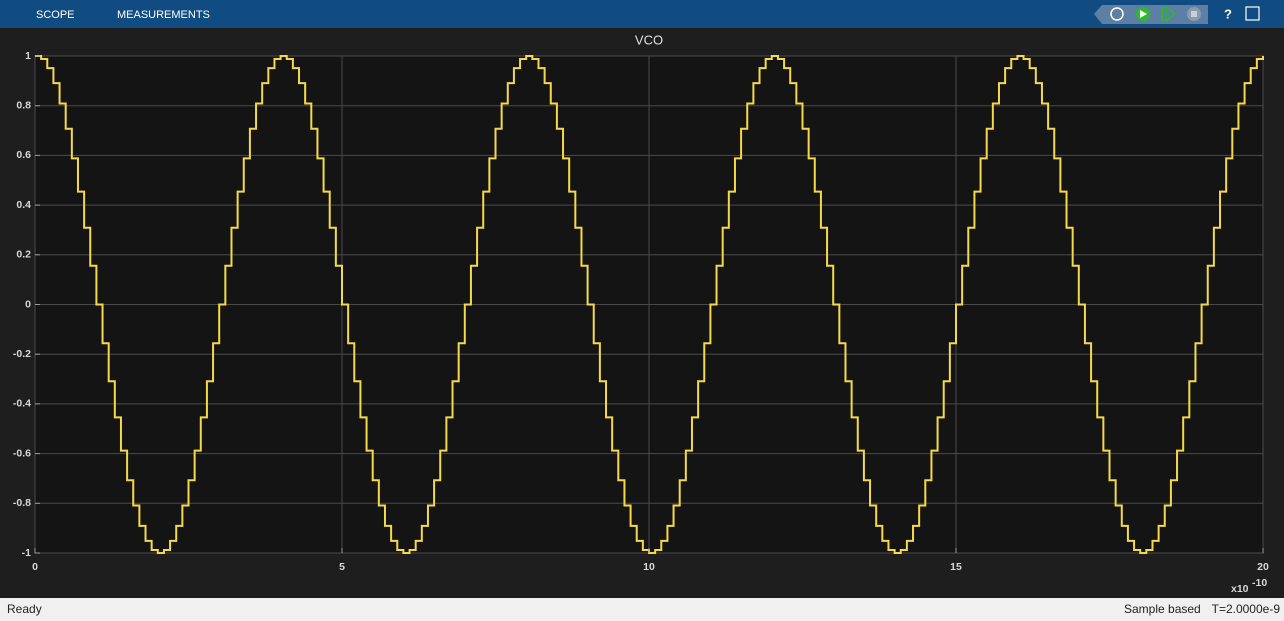 The height and width of the screenshot is (621, 1284). I want to click on tab: SCOPE, so click(55, 15).